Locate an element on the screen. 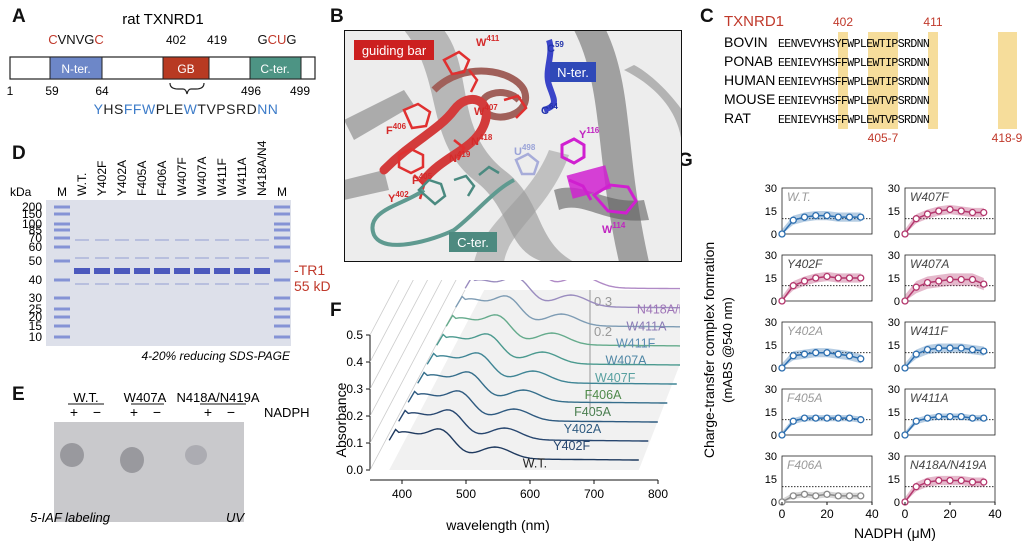  spectrum-label: W411A is located at coordinates (646, 327).